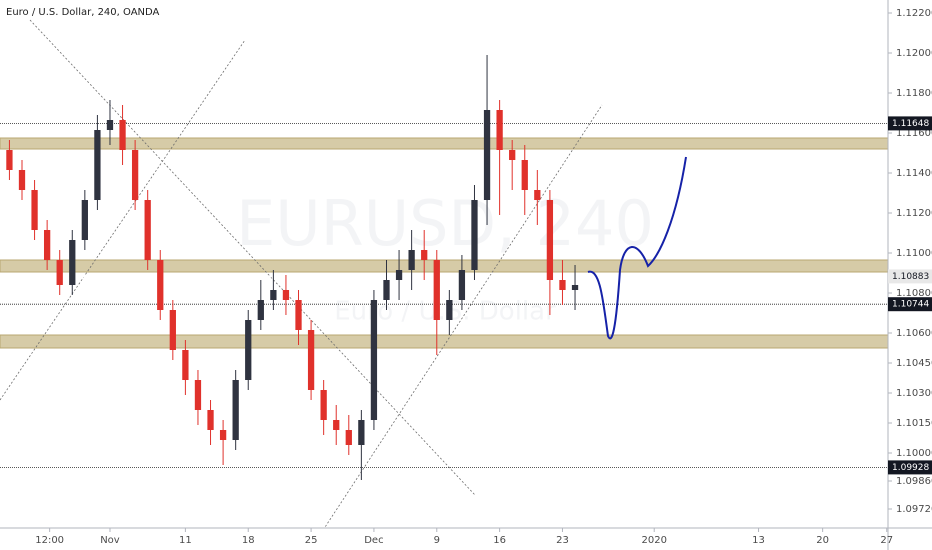  Describe the element at coordinates (637, 248) in the screenshot. I see `projection-path` at that location.